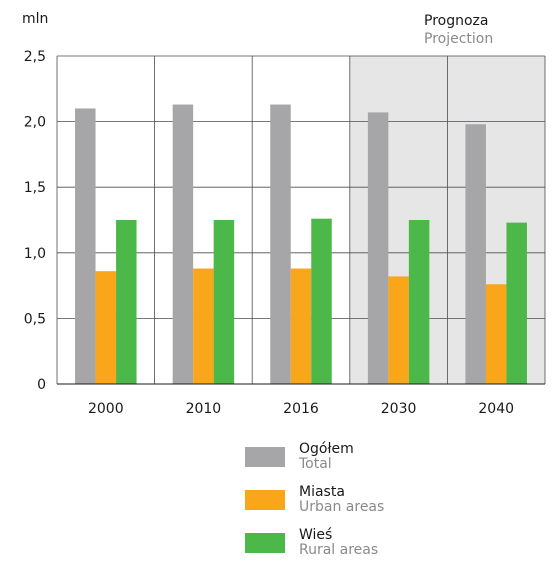  Describe the element at coordinates (265, 500) in the screenshot. I see `legend-swatch-urban` at that location.